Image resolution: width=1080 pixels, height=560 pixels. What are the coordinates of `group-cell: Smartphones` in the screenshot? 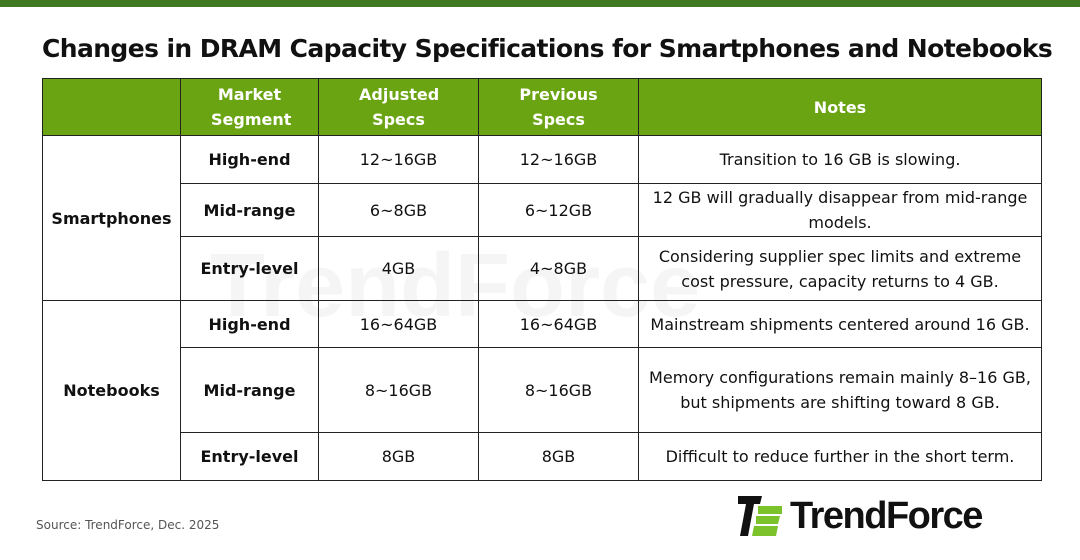 It's located at (111, 218).